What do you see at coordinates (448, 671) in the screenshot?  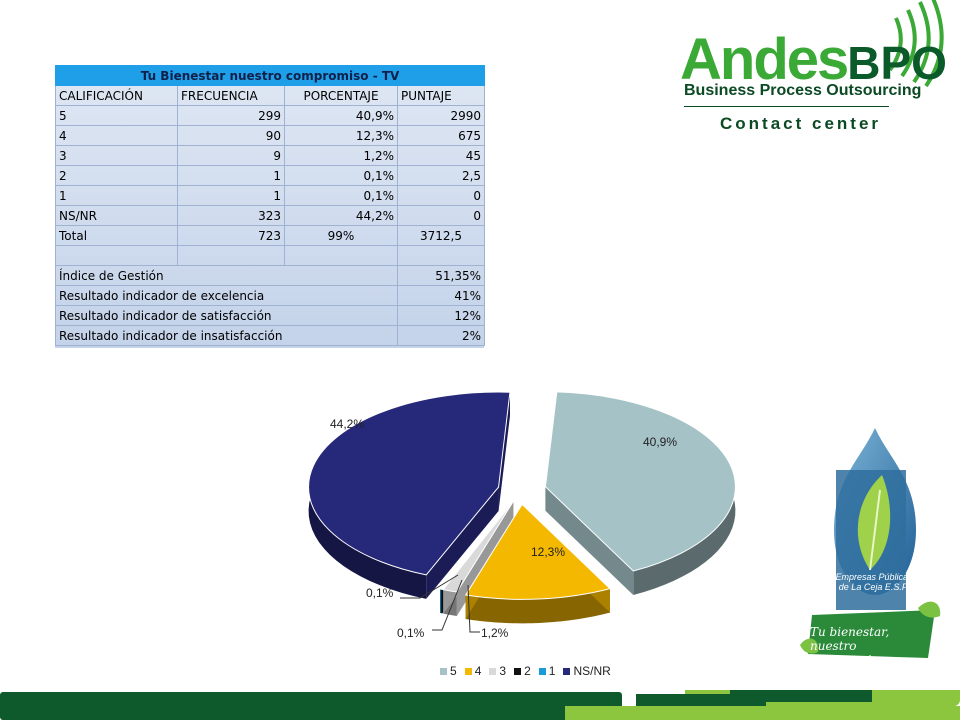 I see `legend-item-5: 5` at bounding box center [448, 671].